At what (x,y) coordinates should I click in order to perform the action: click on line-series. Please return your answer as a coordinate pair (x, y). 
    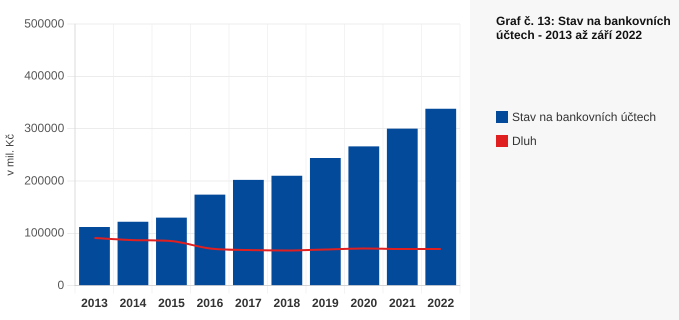
    Looking at the image, I should click on (267, 244).